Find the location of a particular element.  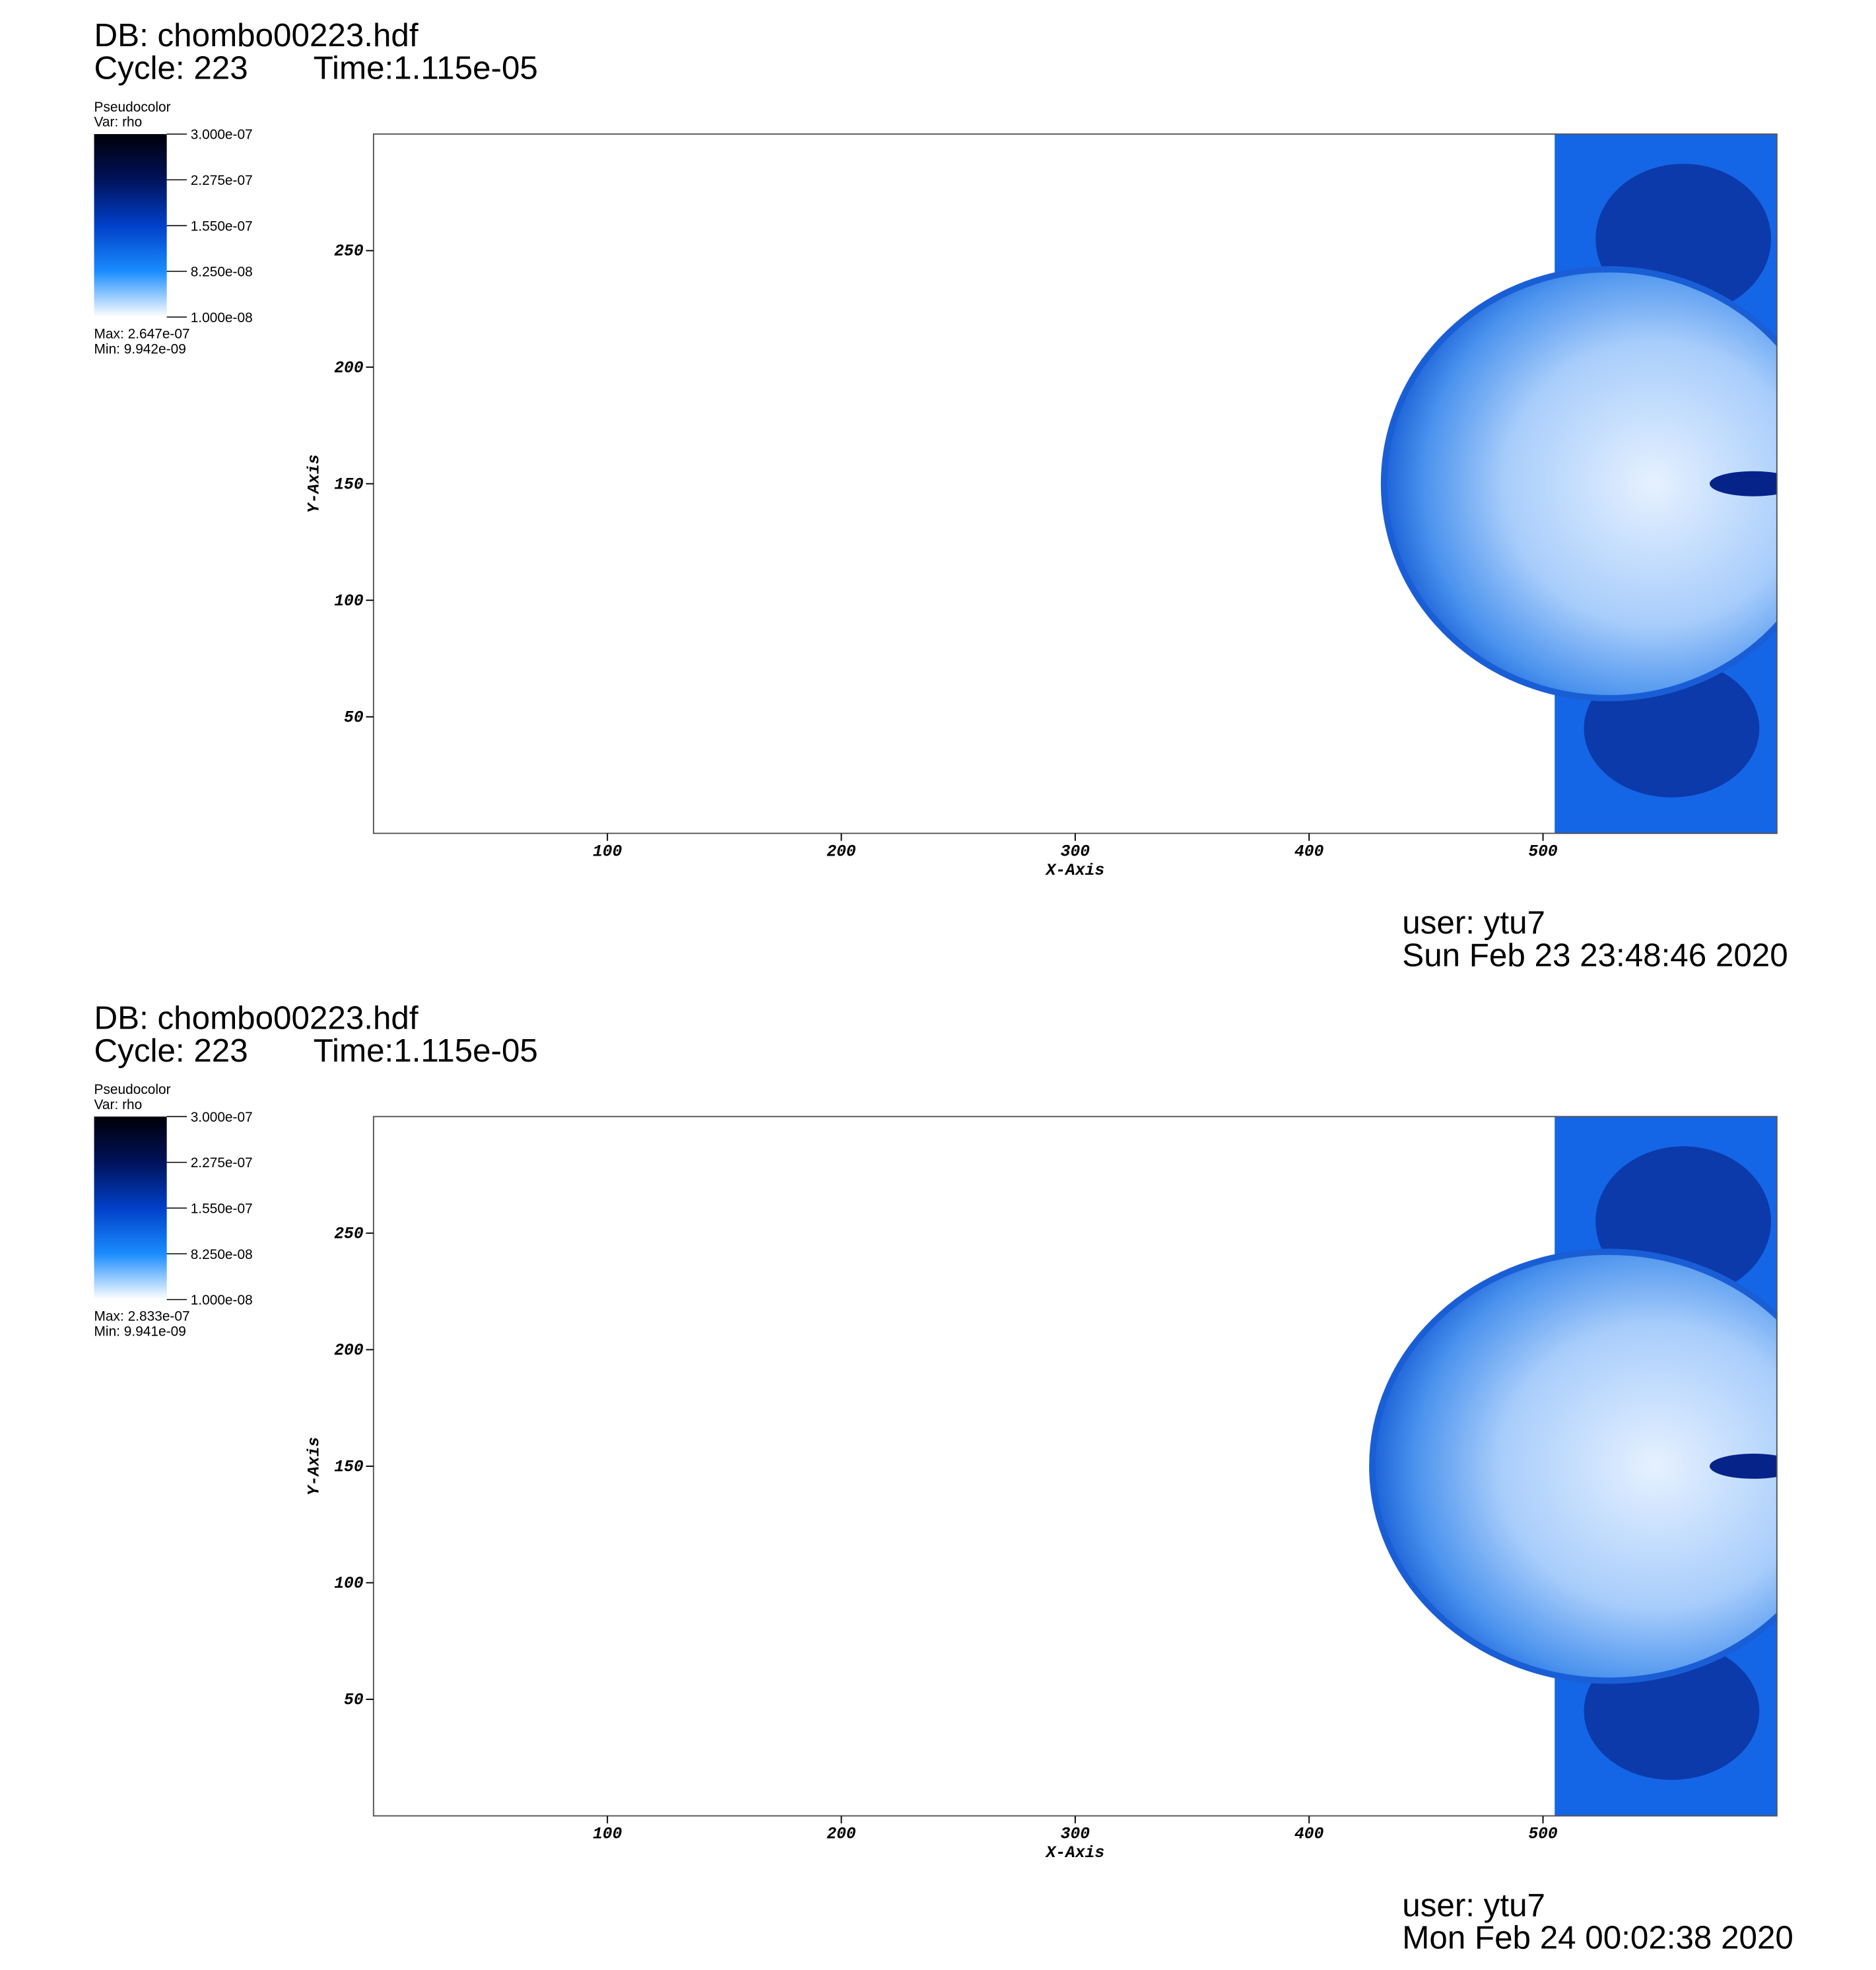

max-label: Max: 2.647e-07 is located at coordinates (142, 334).